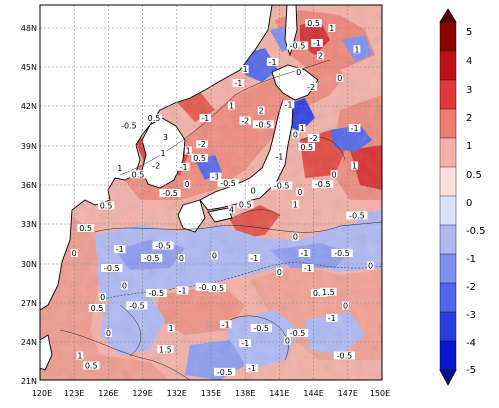  I want to click on lon-tick-label: 129E, so click(142, 393).